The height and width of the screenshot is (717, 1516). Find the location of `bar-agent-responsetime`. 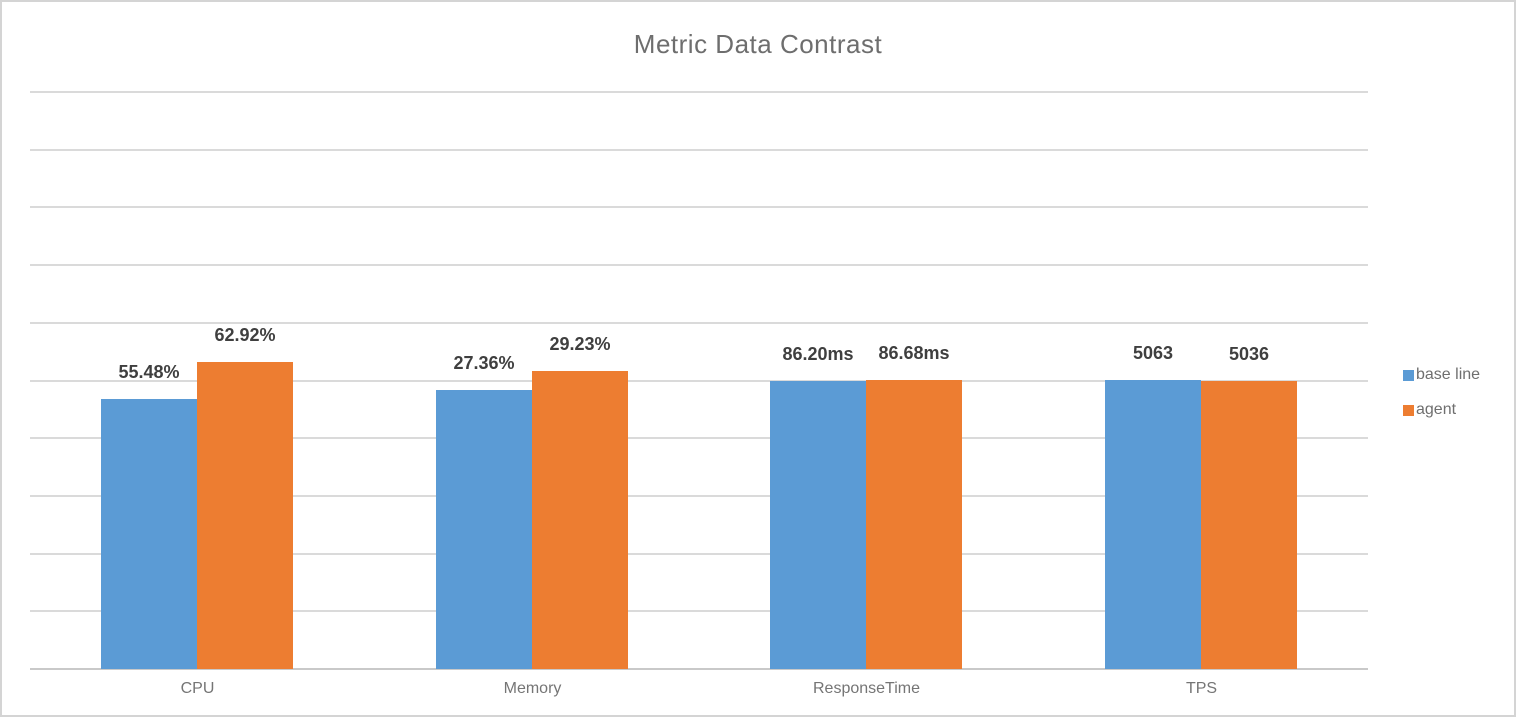

bar-agent-responsetime is located at coordinates (914, 524).